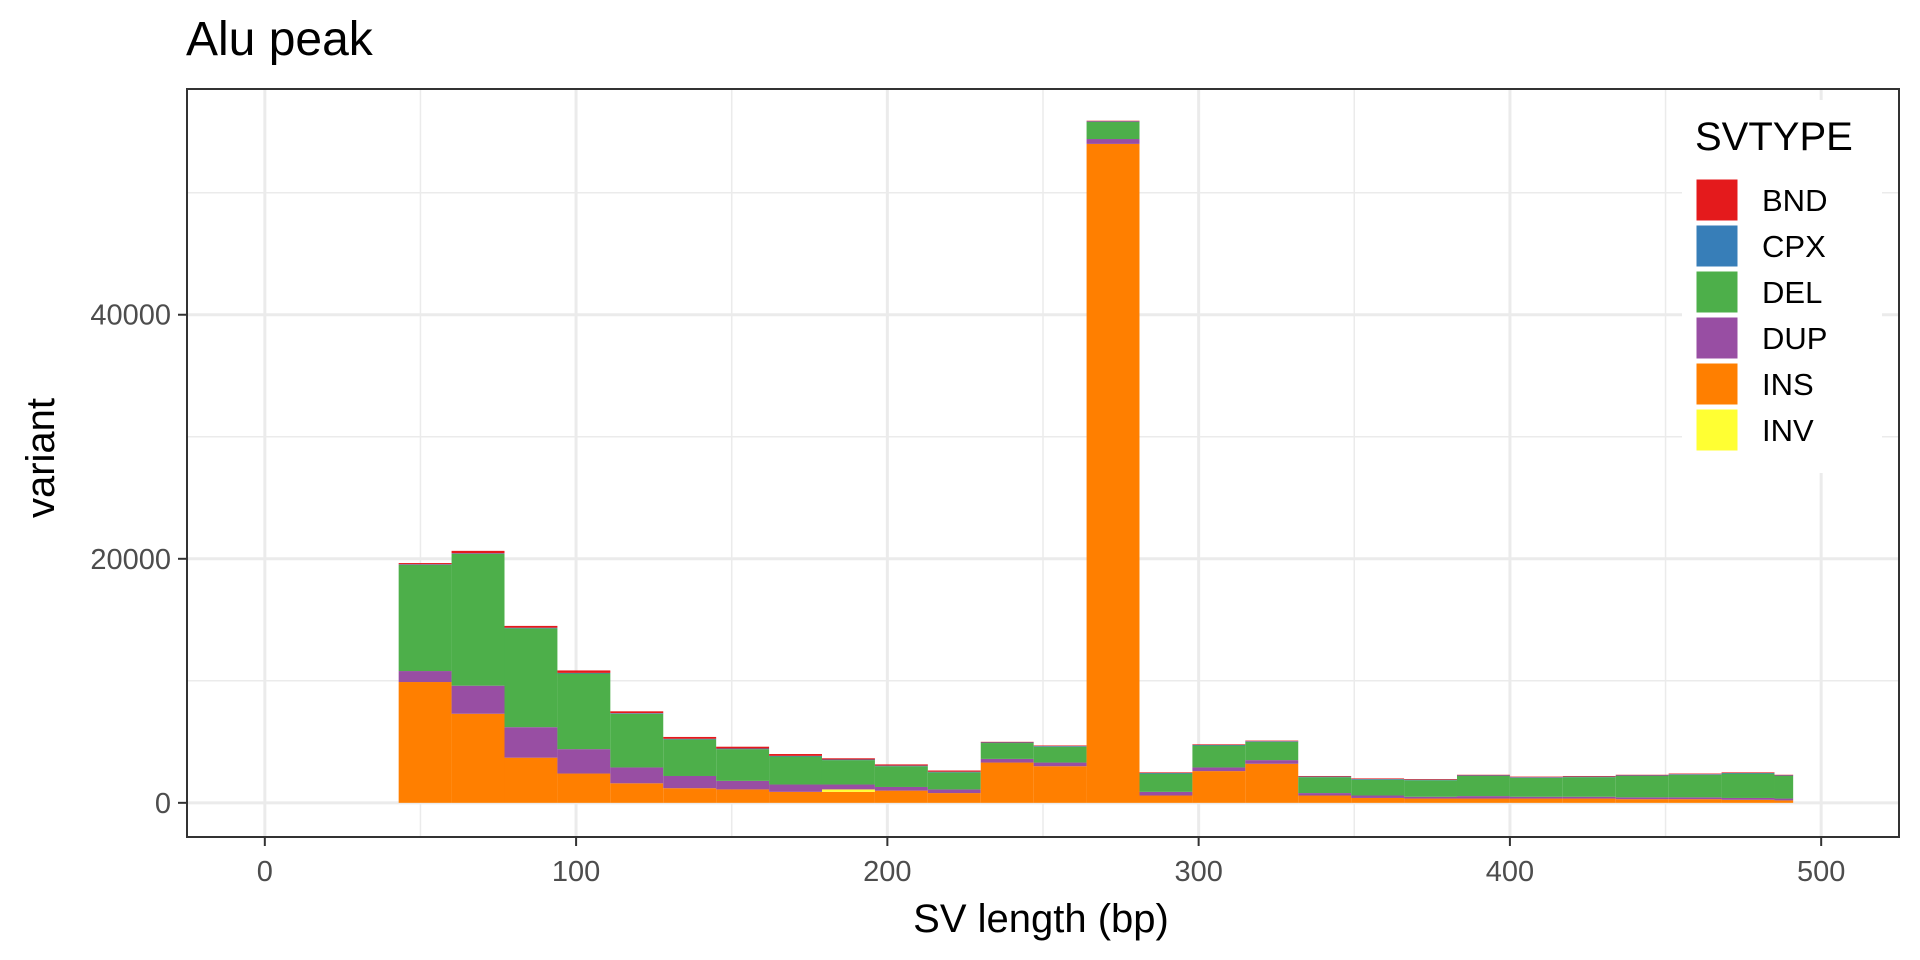  I want to click on legend-label-bnd: BND, so click(1794, 200).